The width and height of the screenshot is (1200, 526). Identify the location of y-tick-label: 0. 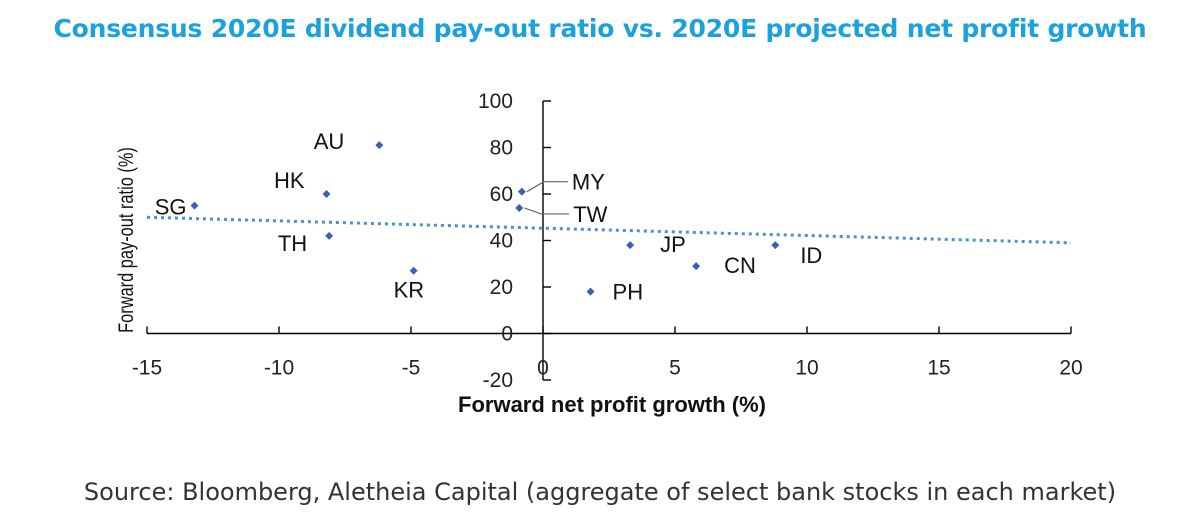
(507, 334).